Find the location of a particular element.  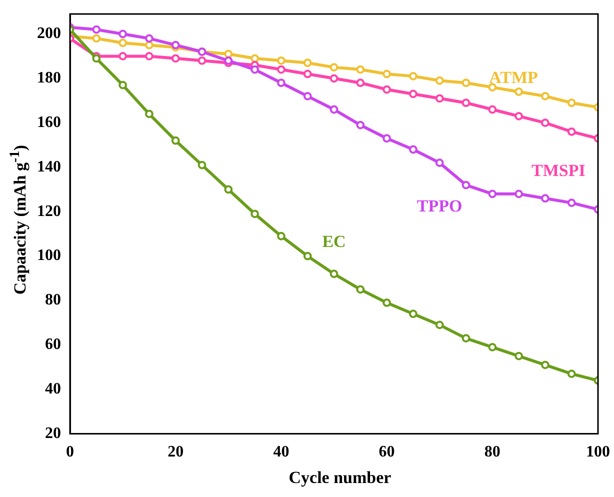

series-label: EC is located at coordinates (334, 242).